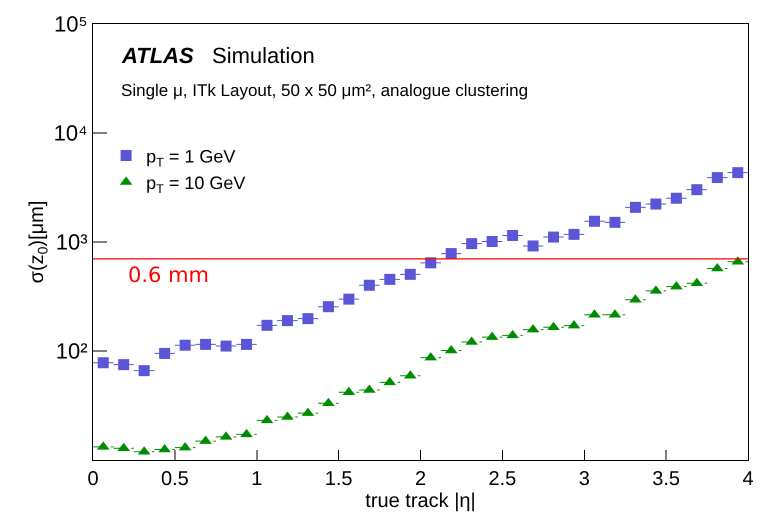 This screenshot has height=520, width=766. What do you see at coordinates (191, 158) in the screenshot?
I see `legend-label: p$_{T}$ = 1 GeV` at bounding box center [191, 158].